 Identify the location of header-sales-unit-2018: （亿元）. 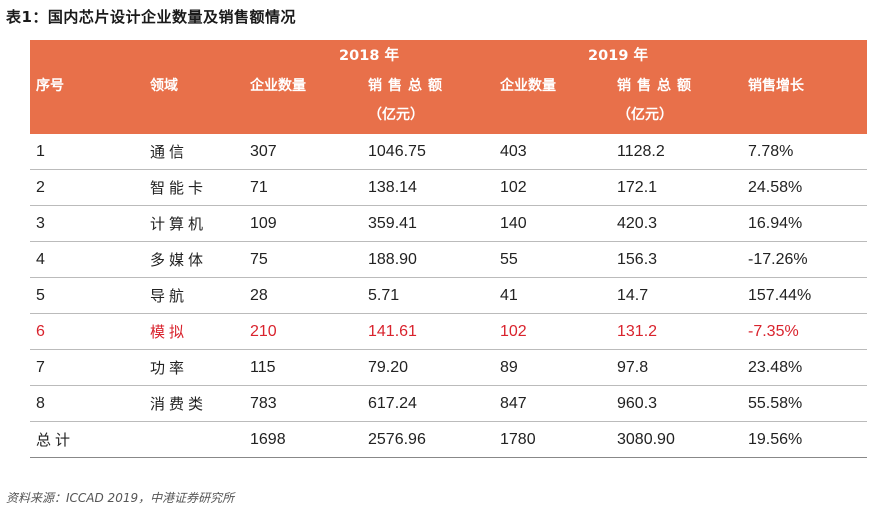
(428, 118).